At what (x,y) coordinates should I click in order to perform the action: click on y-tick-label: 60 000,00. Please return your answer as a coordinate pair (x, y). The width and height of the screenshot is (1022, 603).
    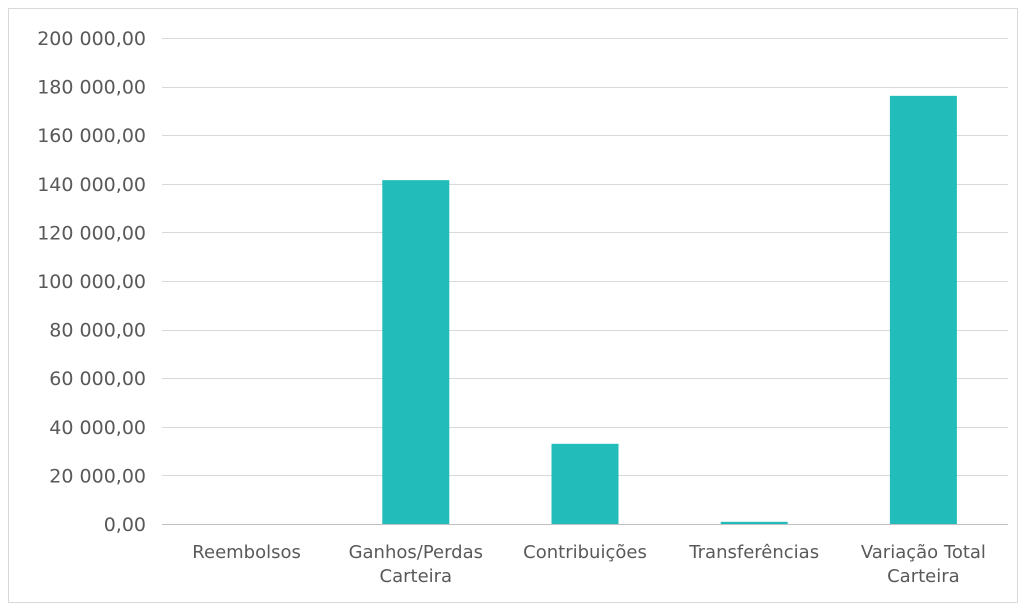
    Looking at the image, I should click on (97, 379).